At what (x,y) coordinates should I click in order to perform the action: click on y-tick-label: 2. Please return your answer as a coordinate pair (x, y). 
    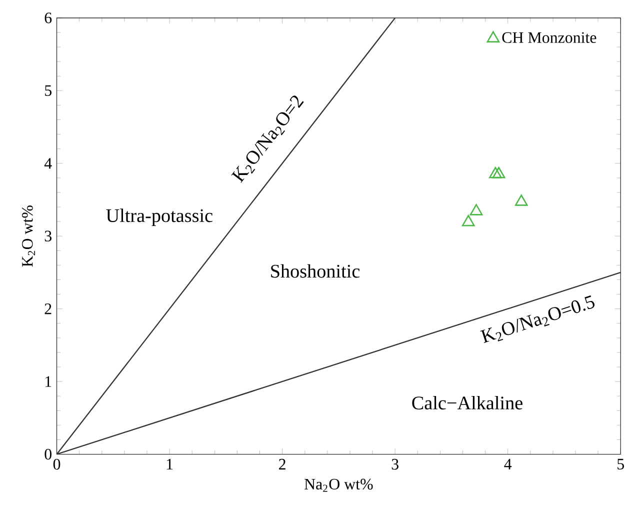
    Looking at the image, I should click on (48, 309).